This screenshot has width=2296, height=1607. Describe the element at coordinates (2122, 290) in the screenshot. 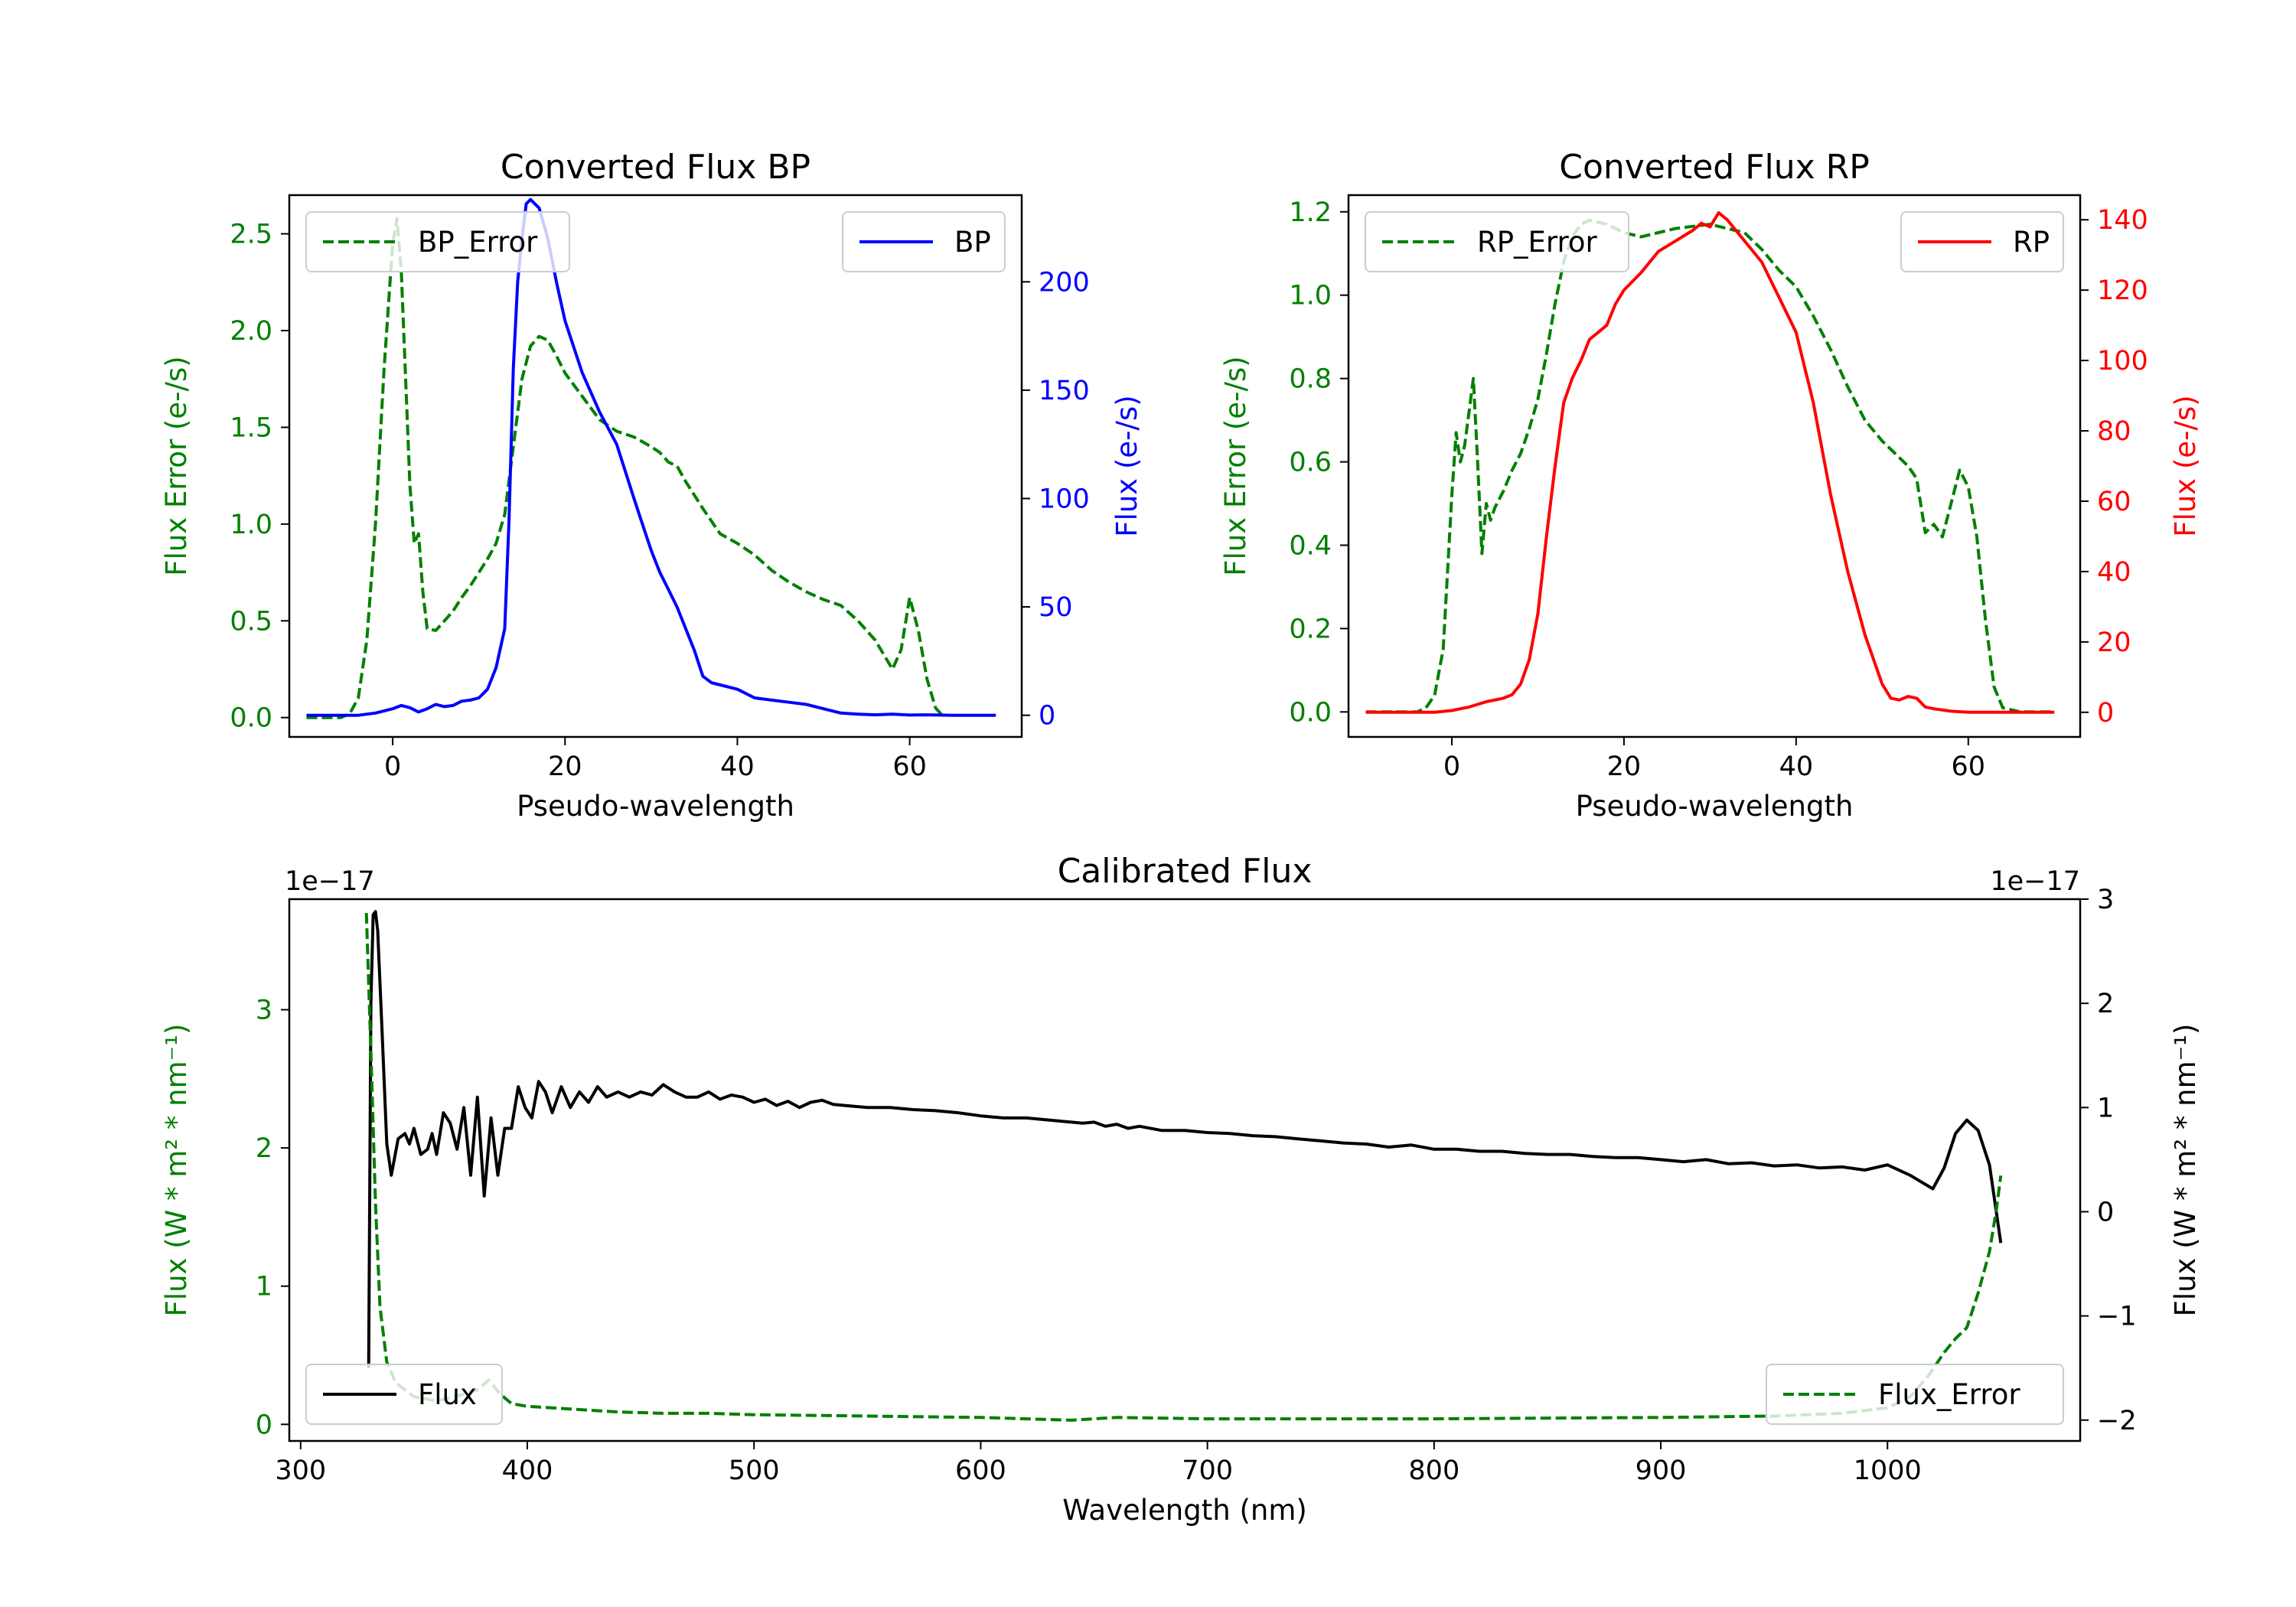

I see `right-y-tick-label: 120` at that location.